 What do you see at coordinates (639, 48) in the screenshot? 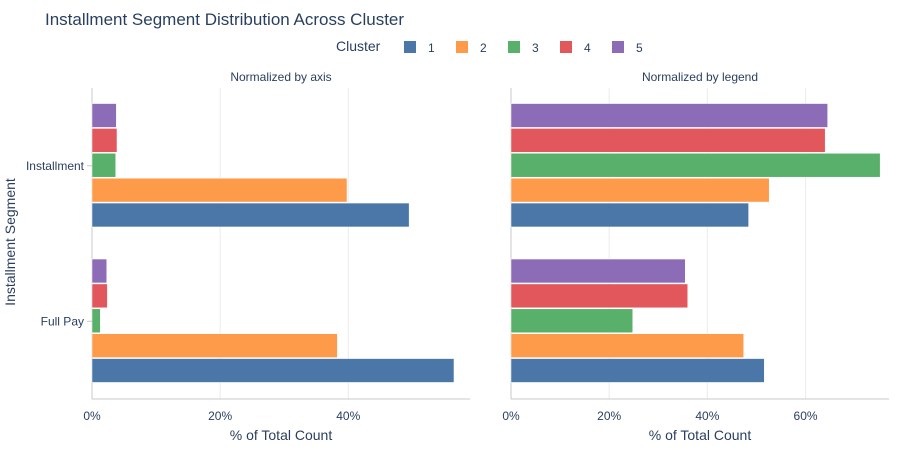
I see `legend-label-5: 5` at bounding box center [639, 48].